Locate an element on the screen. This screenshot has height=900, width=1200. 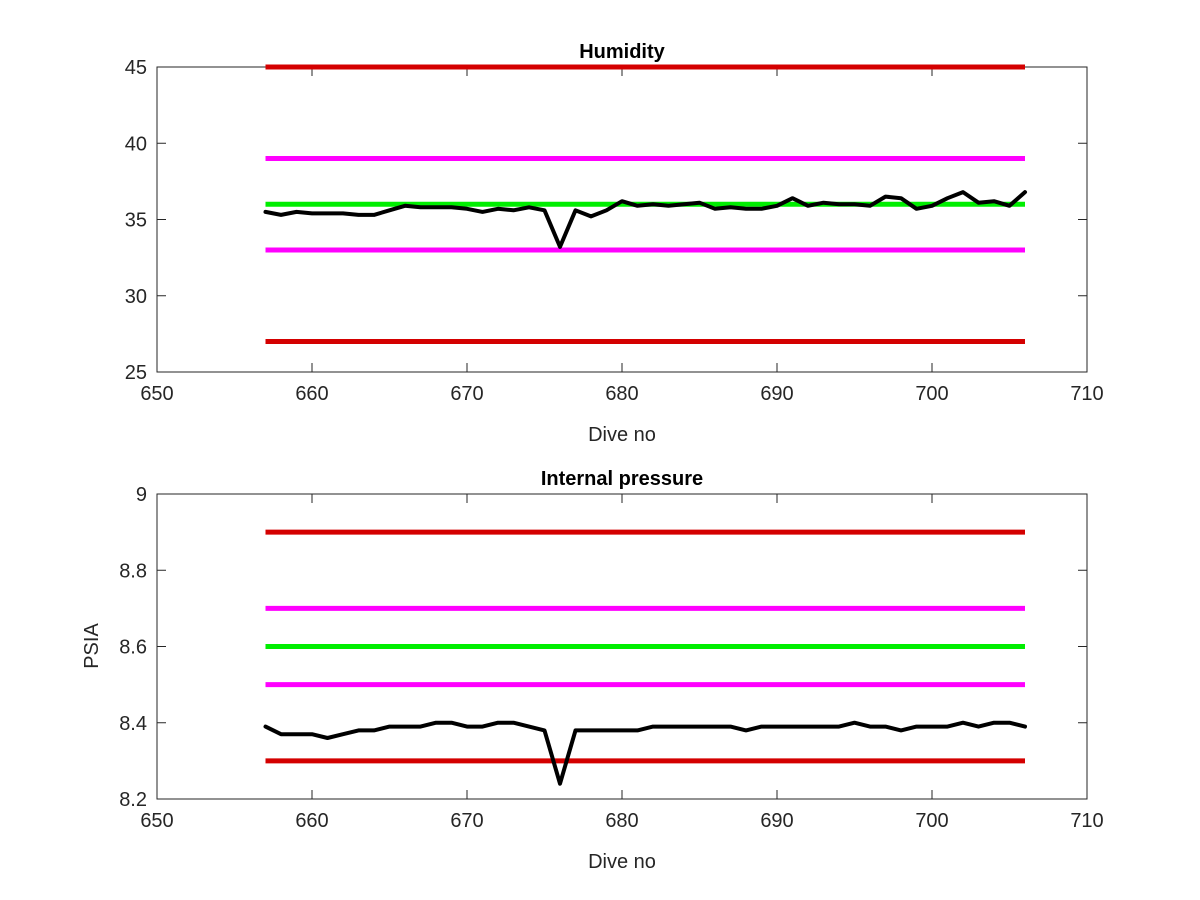
pressure-data-line is located at coordinates (645, 753).